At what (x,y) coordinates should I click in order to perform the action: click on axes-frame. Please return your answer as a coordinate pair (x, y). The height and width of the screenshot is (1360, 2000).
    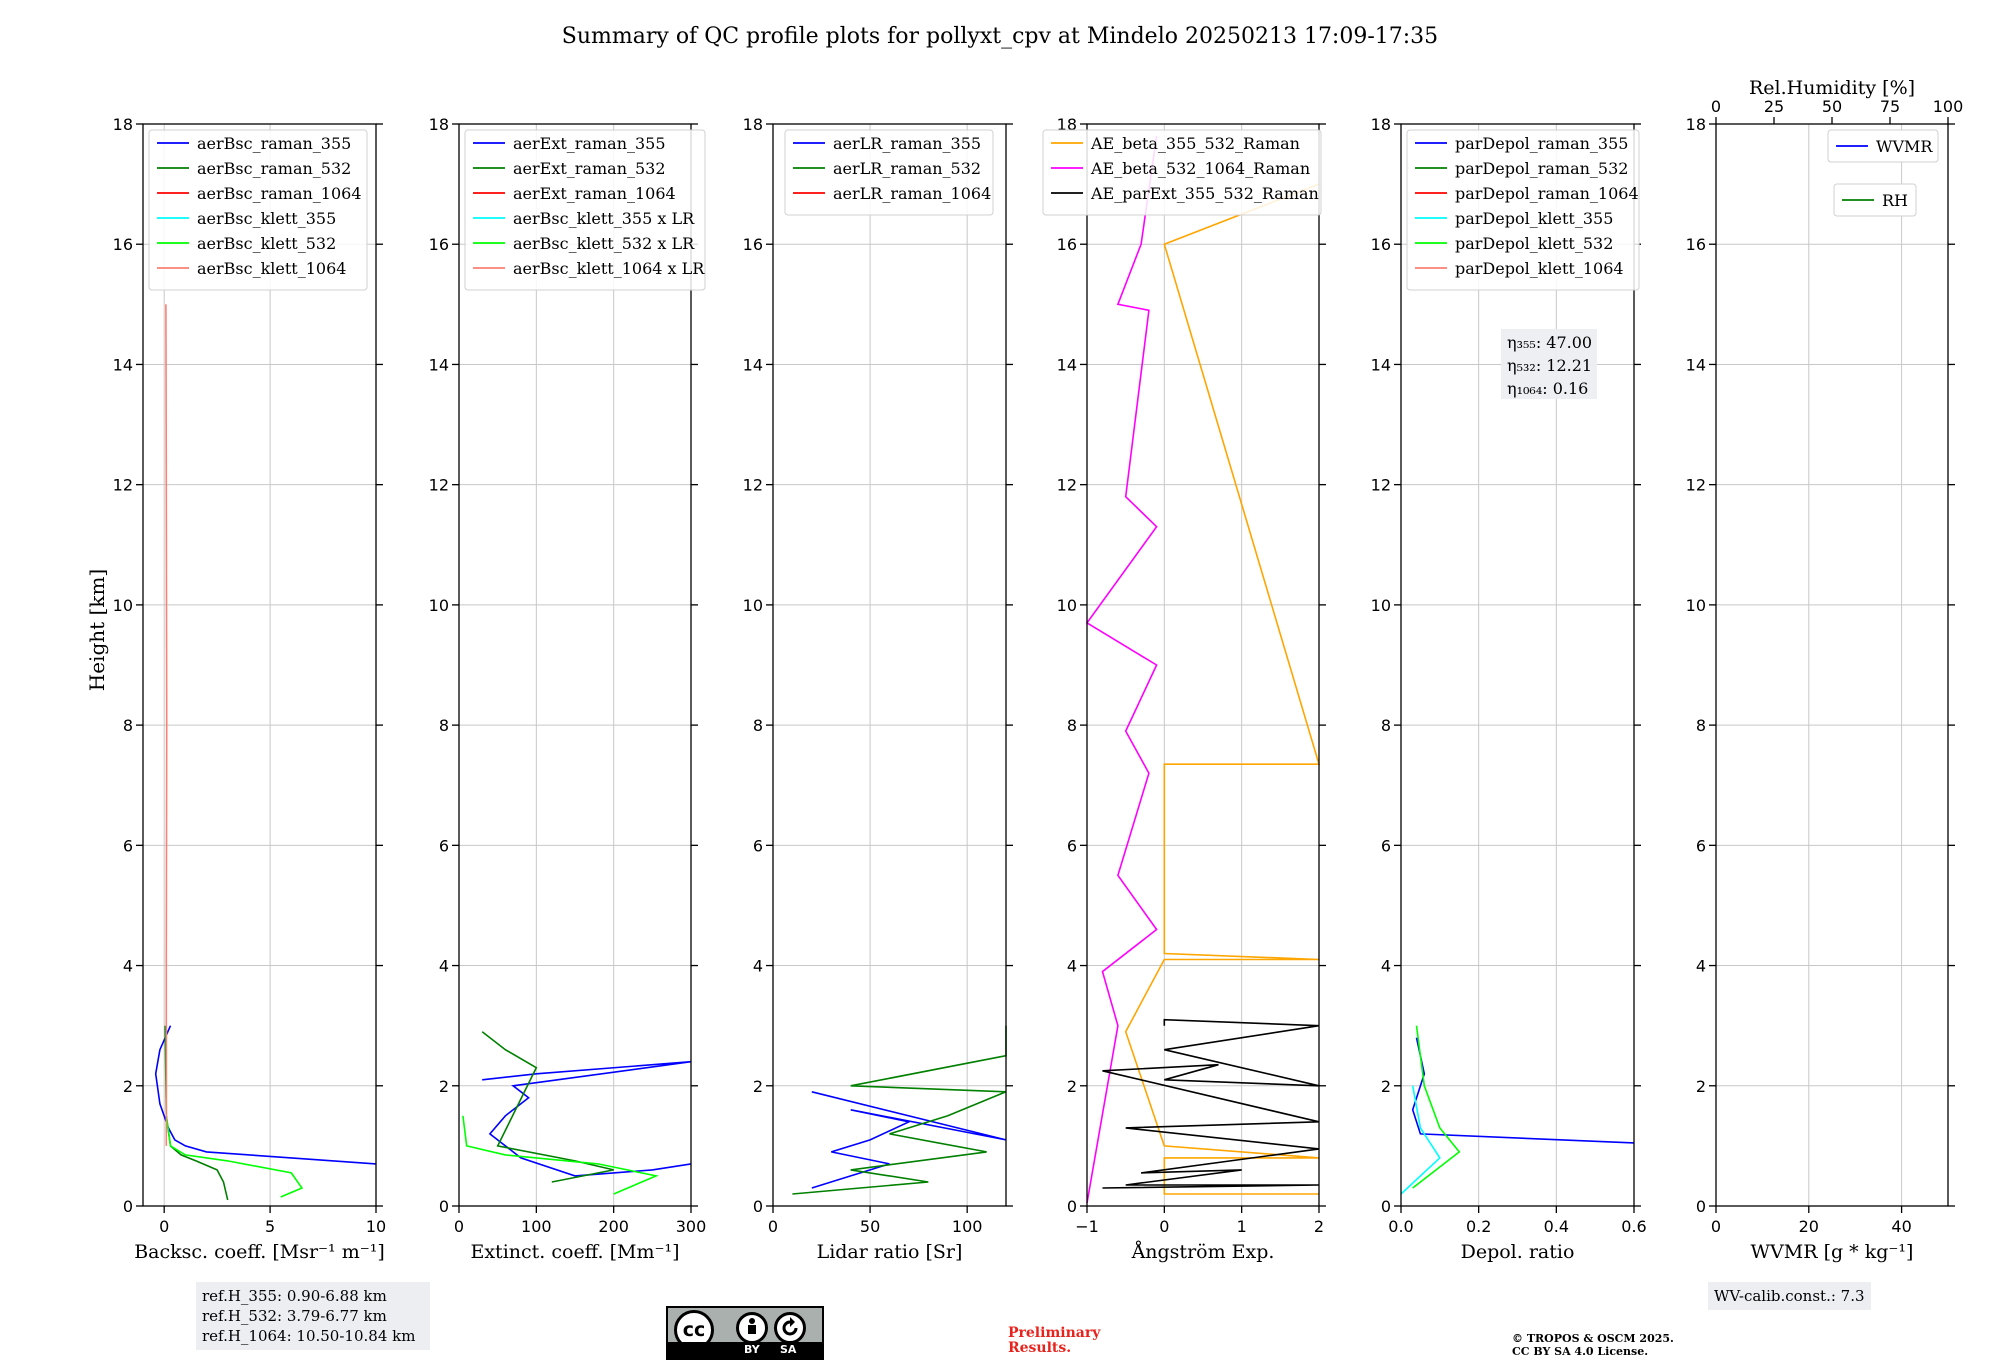
    Looking at the image, I should click on (259, 665).